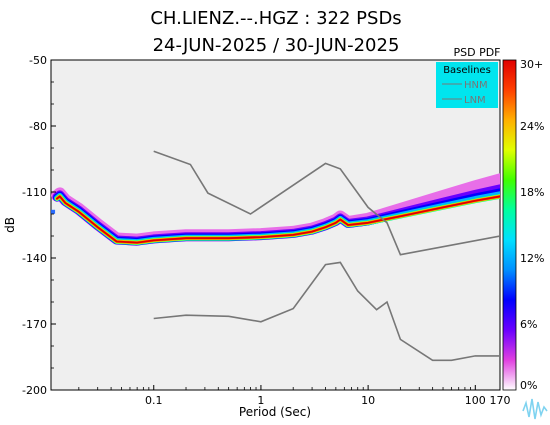 This screenshot has height=425, width=550. I want to click on colorbar-tick-label: 24%, so click(532, 126).